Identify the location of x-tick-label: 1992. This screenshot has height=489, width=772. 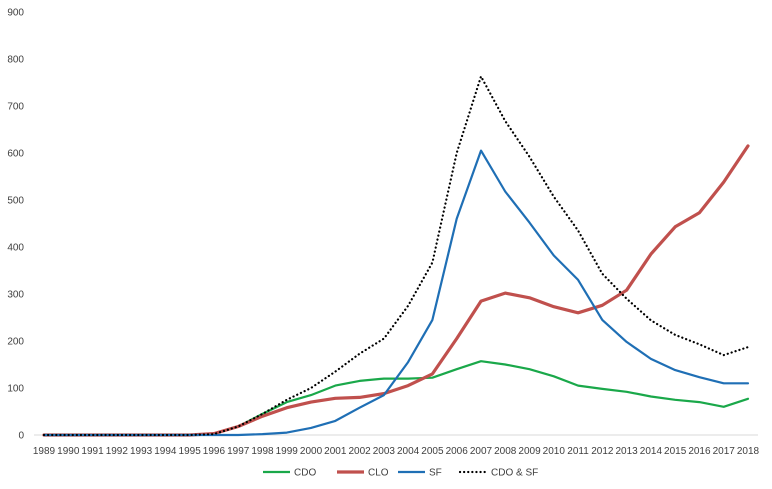
(117, 451).